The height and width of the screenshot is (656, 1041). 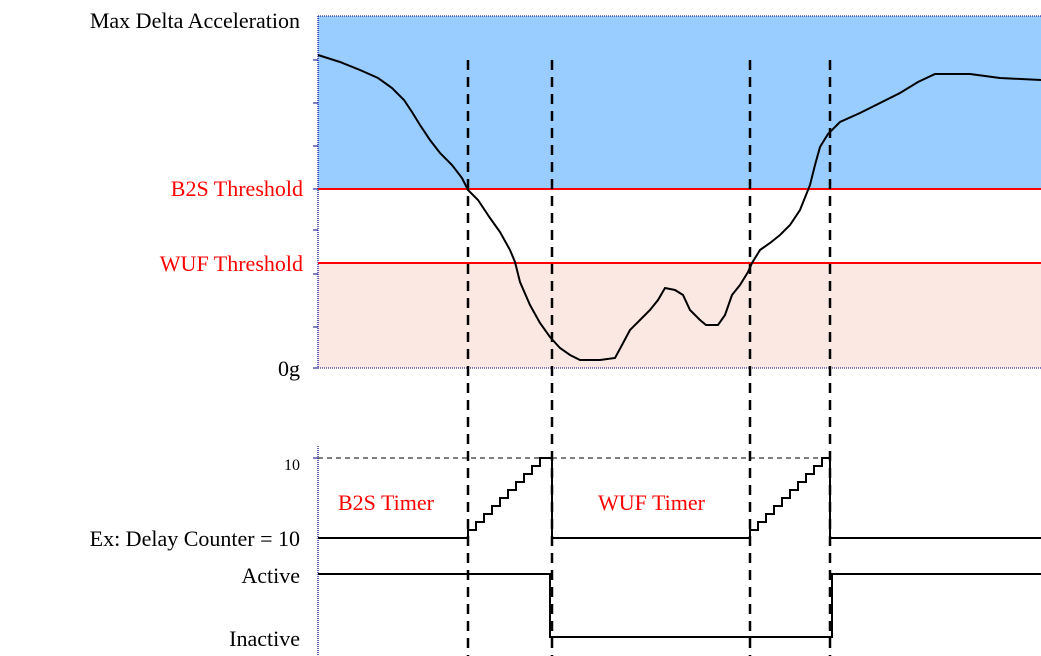 What do you see at coordinates (289, 368) in the screenshot?
I see `zero-g-label: 0g` at bounding box center [289, 368].